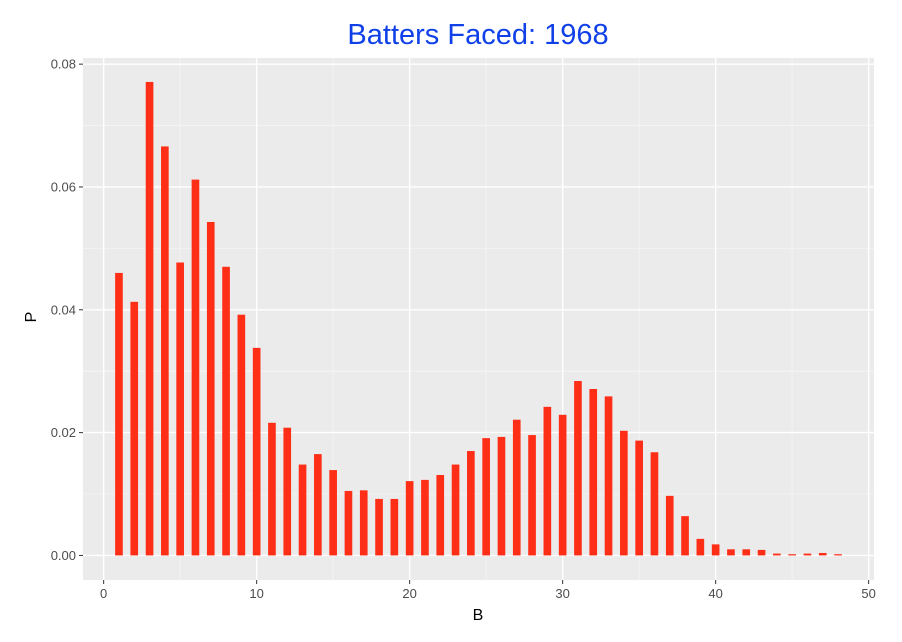  Describe the element at coordinates (63, 555) in the screenshot. I see `y-tick-label: 0.00` at that location.